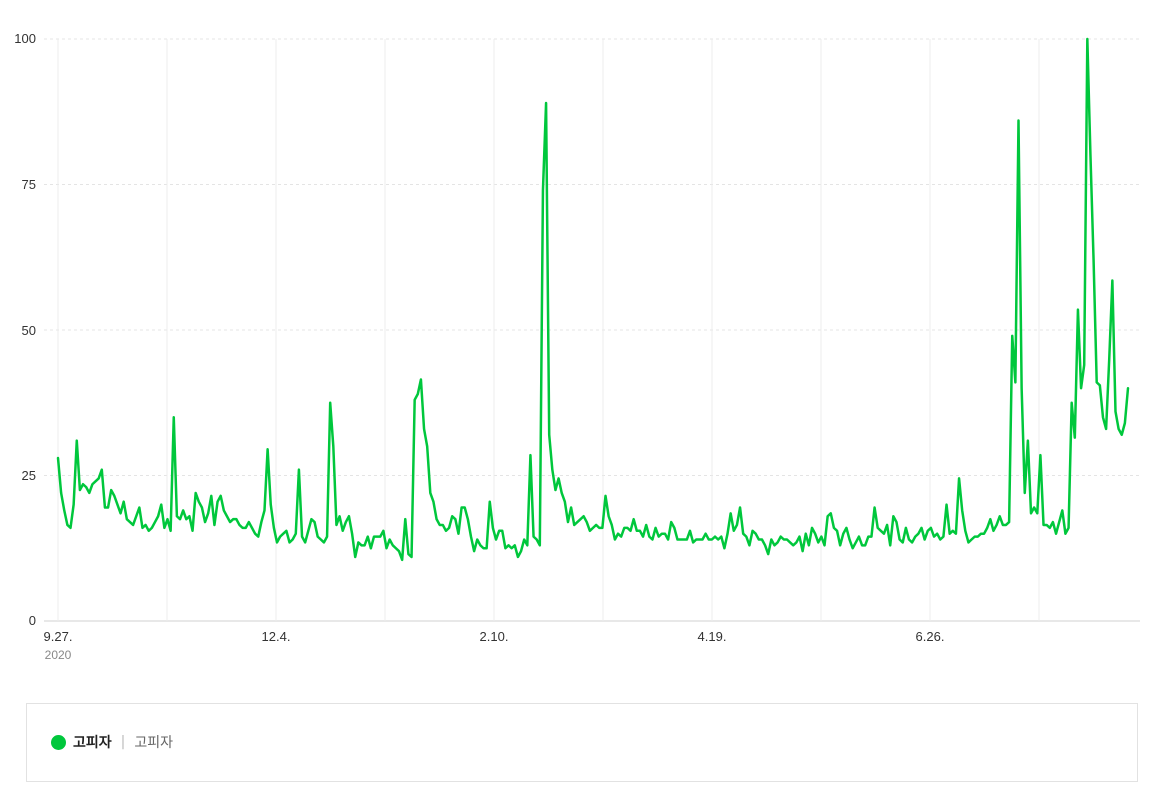  Describe the element at coordinates (58, 742) in the screenshot. I see `legend-color-dot-icon` at that location.